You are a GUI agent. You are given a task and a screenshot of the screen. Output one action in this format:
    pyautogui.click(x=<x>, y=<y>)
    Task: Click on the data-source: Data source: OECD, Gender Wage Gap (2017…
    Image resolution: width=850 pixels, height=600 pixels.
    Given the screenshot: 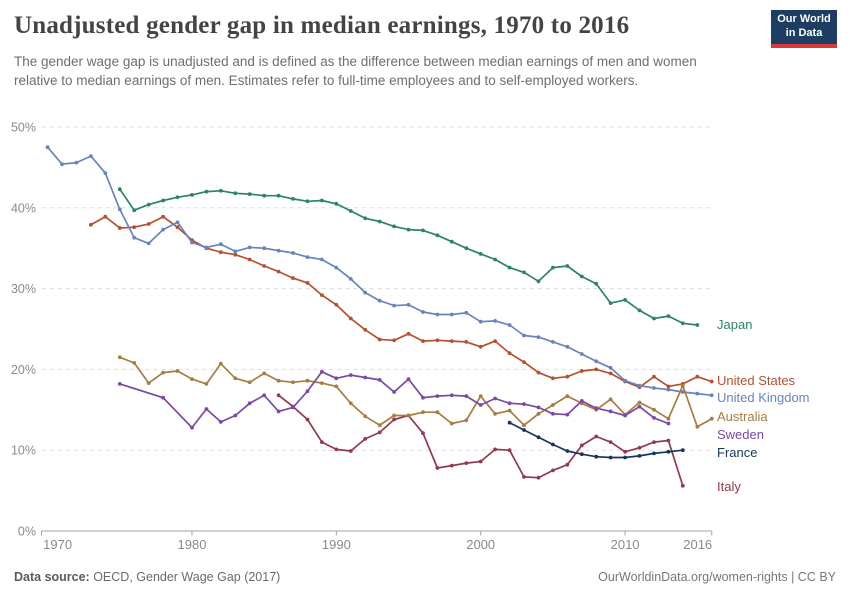 What is the action you would take?
    pyautogui.click(x=147, y=577)
    